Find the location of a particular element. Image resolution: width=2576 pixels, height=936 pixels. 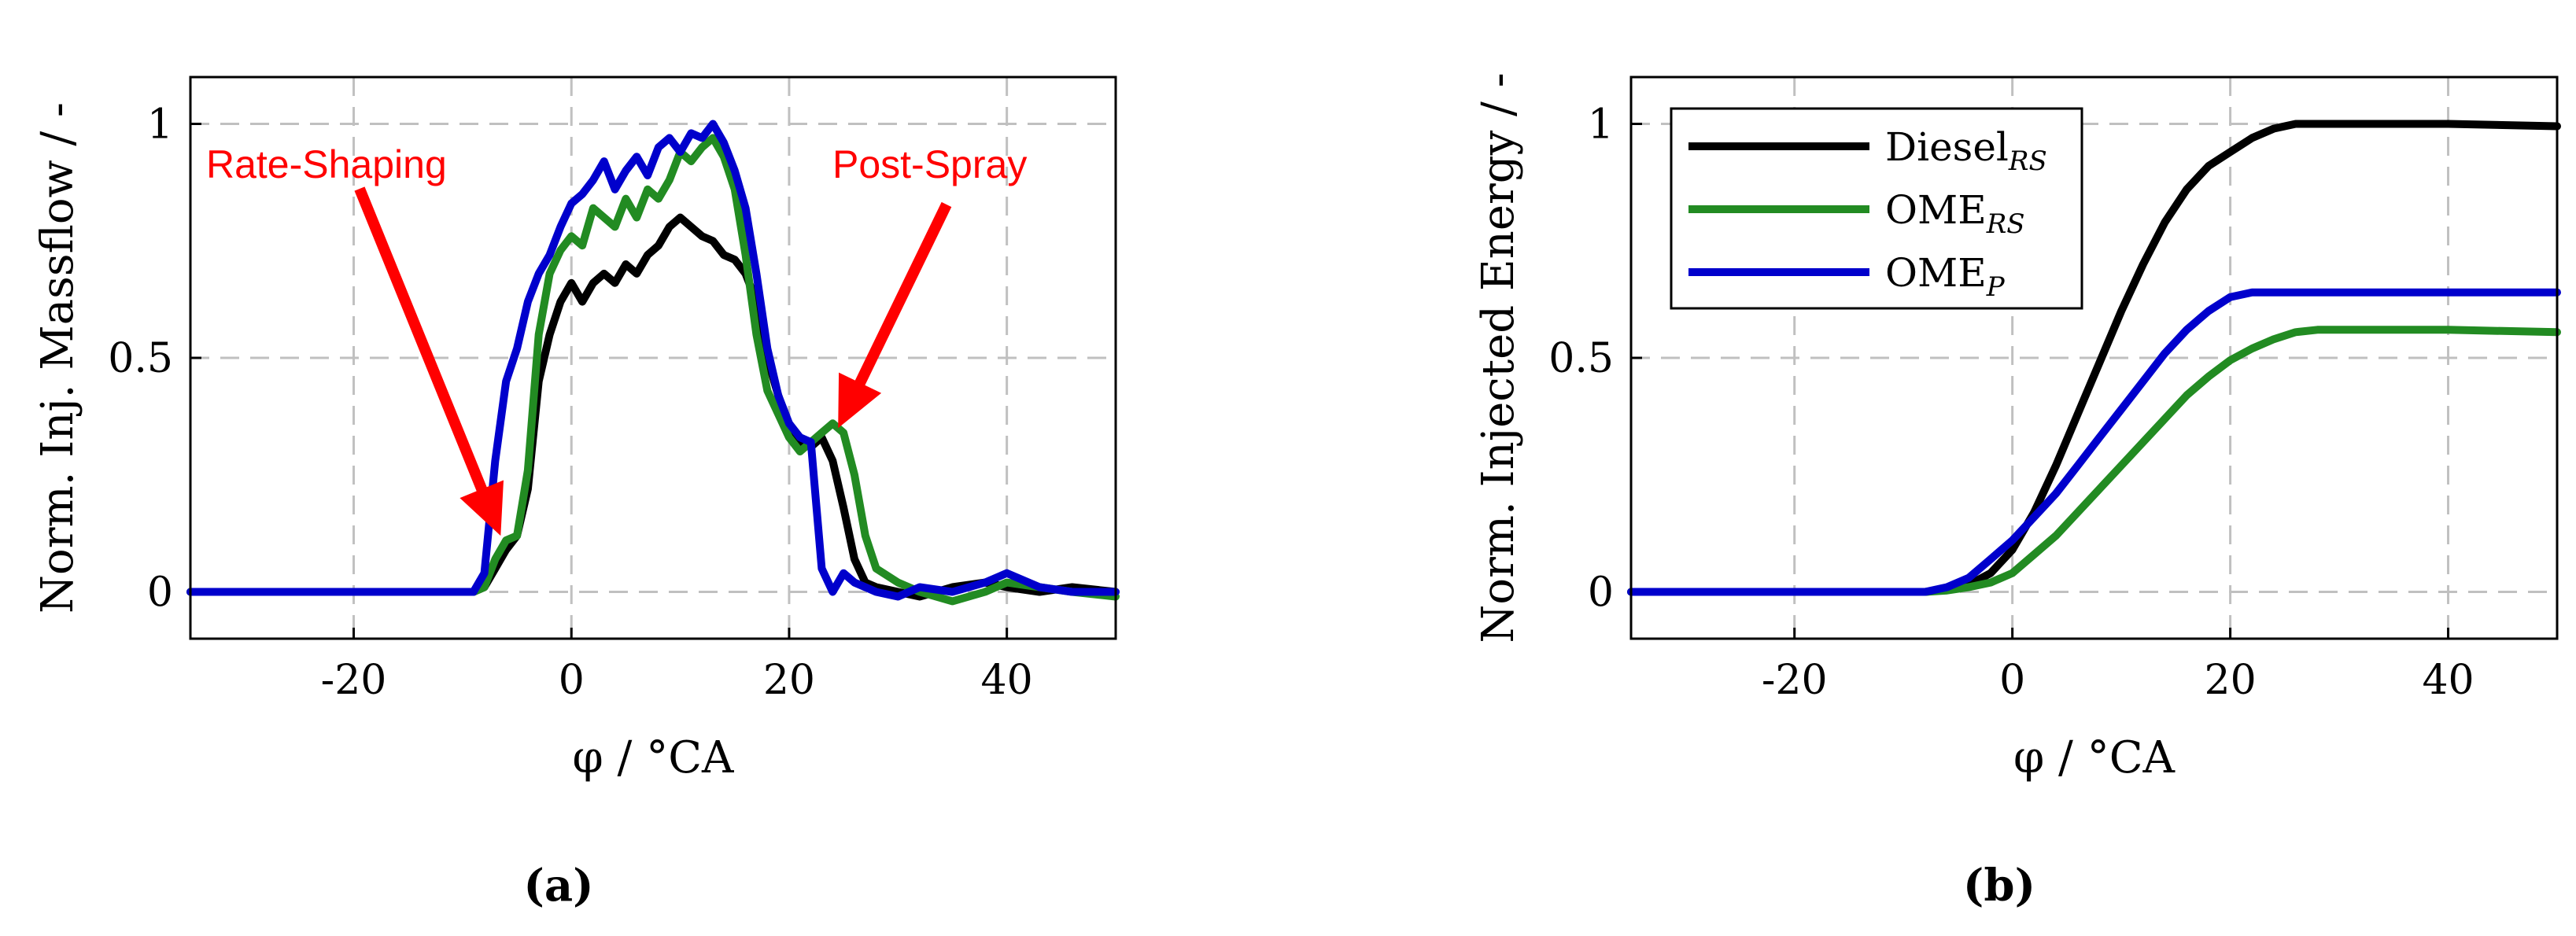

annotation-rate-shaping: Rate-Shaping is located at coordinates (326, 164).